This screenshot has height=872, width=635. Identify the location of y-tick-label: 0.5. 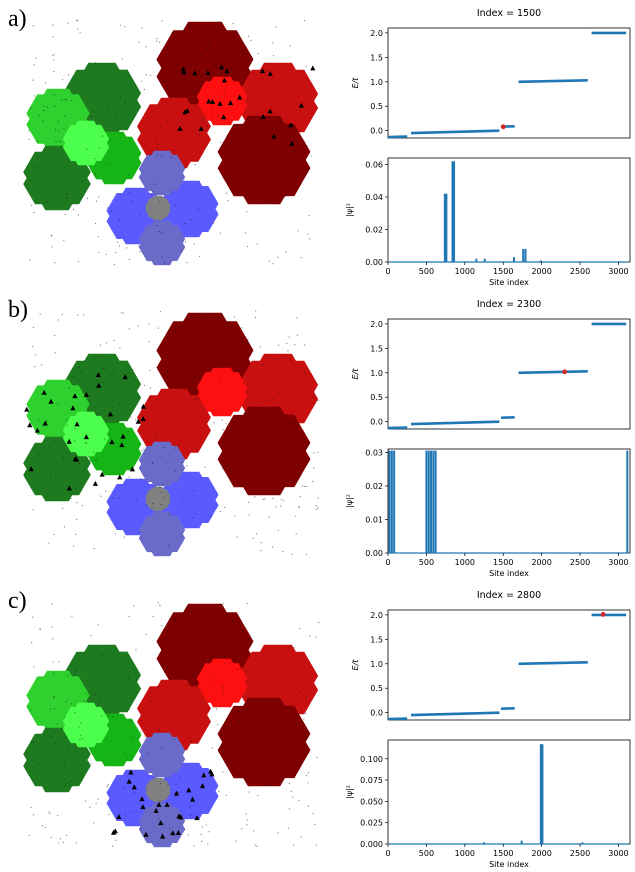
(376, 106).